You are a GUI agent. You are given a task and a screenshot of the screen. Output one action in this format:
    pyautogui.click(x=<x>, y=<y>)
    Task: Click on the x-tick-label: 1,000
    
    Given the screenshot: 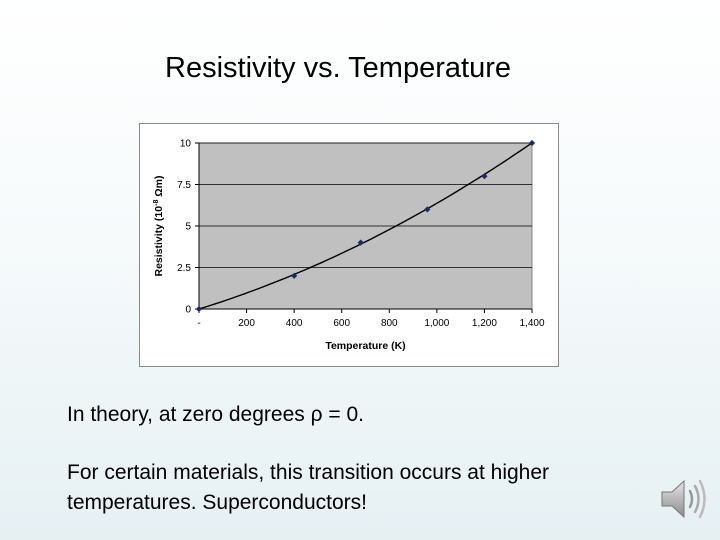 What is the action you would take?
    pyautogui.click(x=436, y=323)
    